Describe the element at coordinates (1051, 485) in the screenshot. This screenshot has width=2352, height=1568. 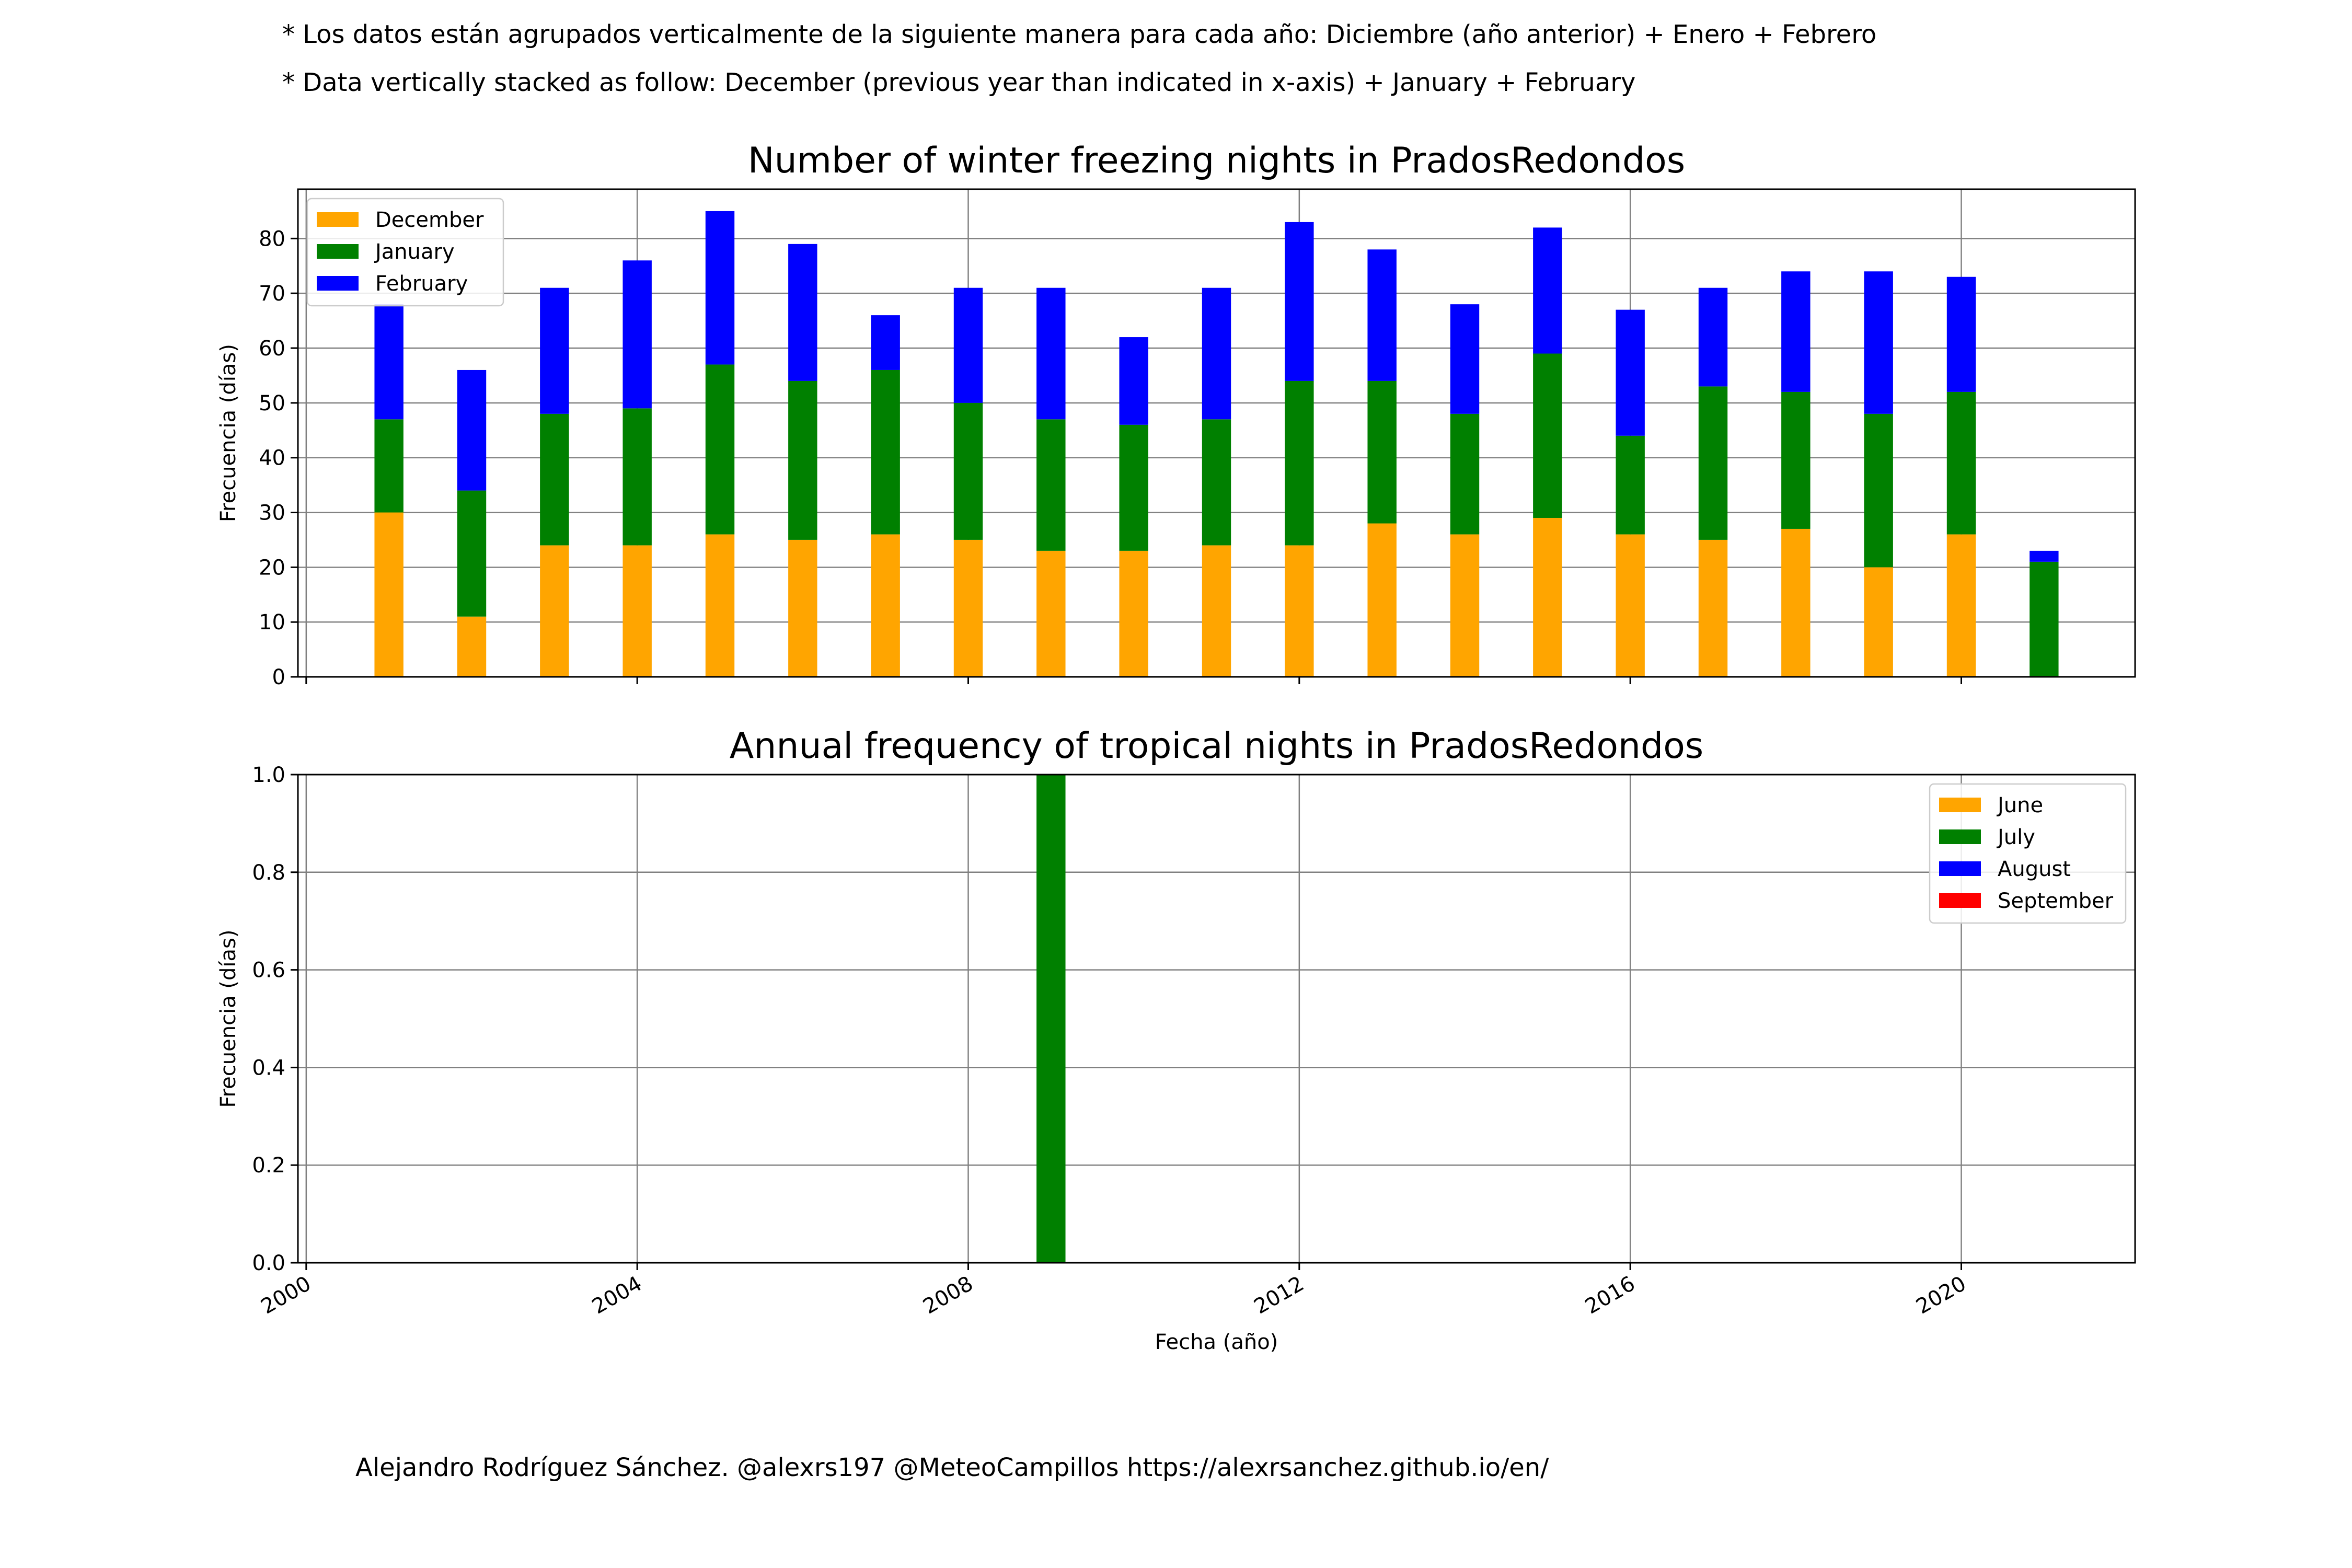
I see `bar-january-2009` at that location.